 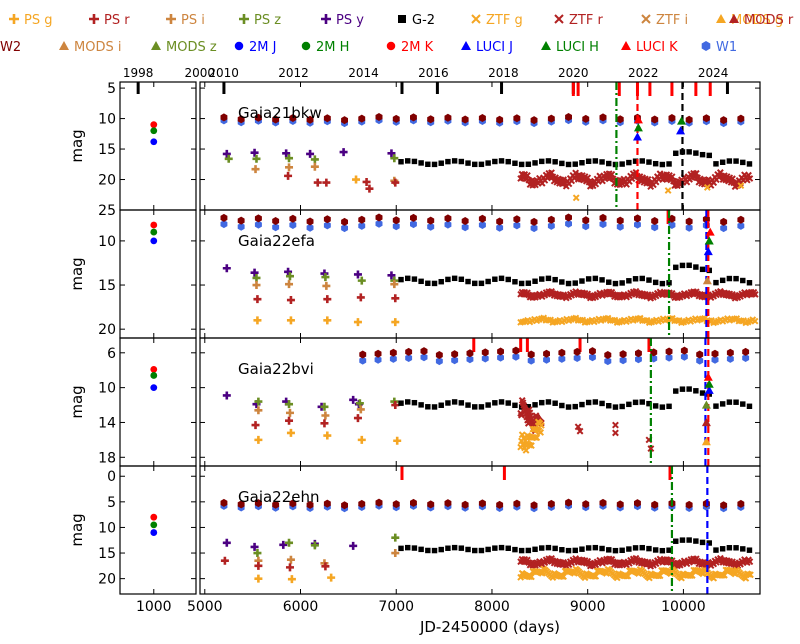 I want to click on data-point-2mj, so click(x=154, y=532).